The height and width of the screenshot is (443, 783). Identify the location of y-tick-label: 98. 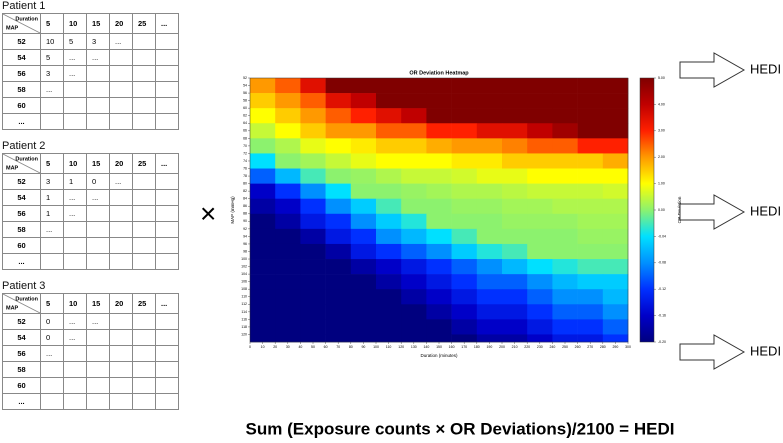
(245, 251).